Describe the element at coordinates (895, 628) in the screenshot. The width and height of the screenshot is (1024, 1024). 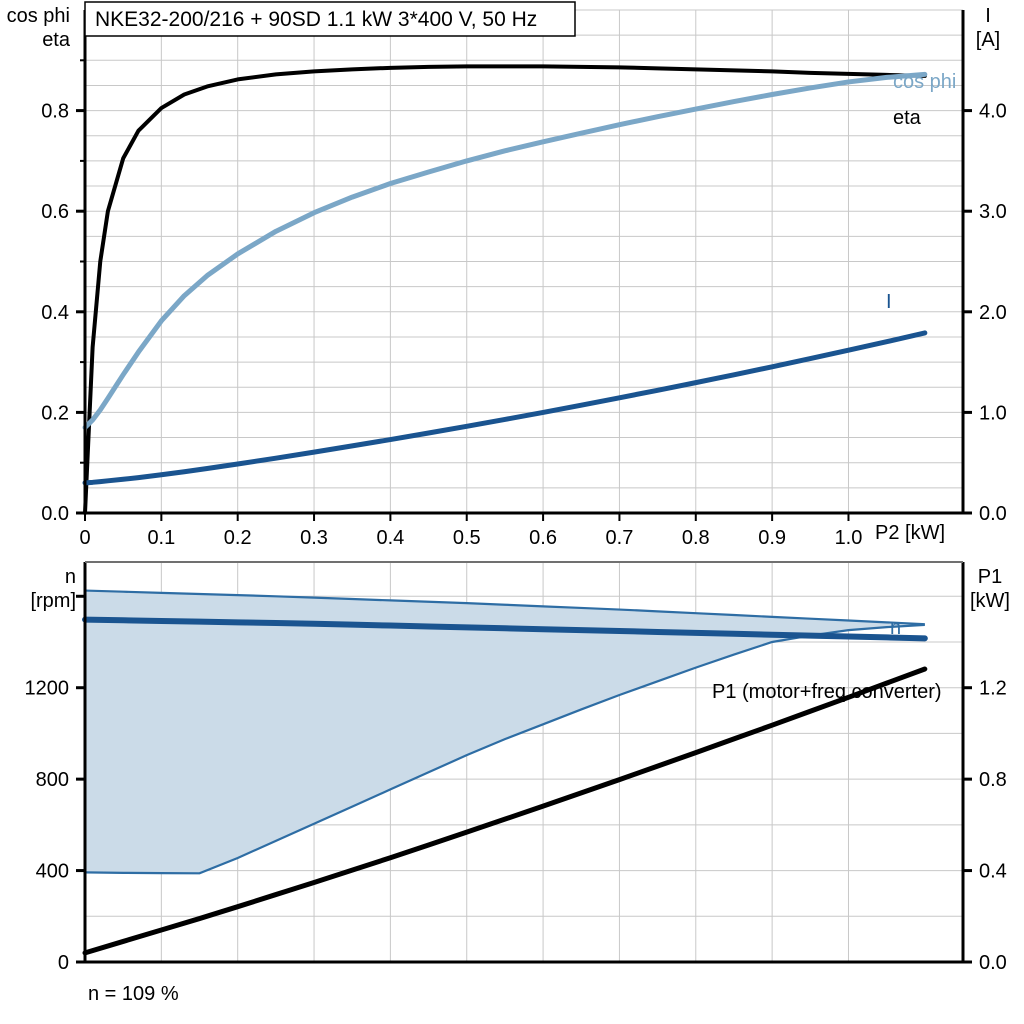
I see `series-label-speed: n` at that location.